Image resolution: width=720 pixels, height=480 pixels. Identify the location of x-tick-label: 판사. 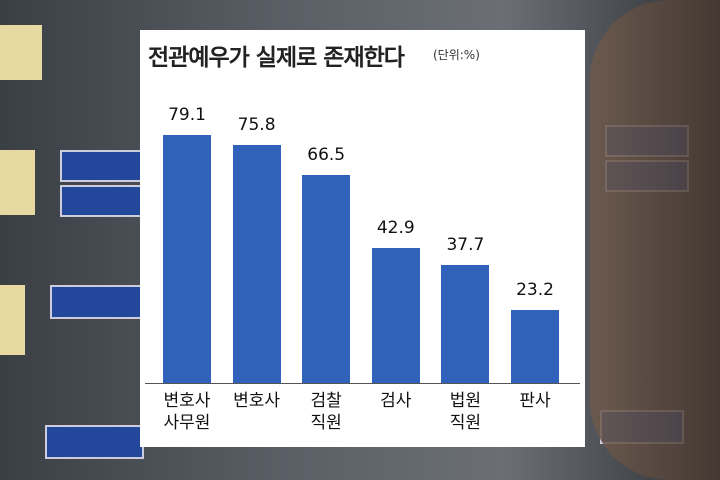
(535, 401).